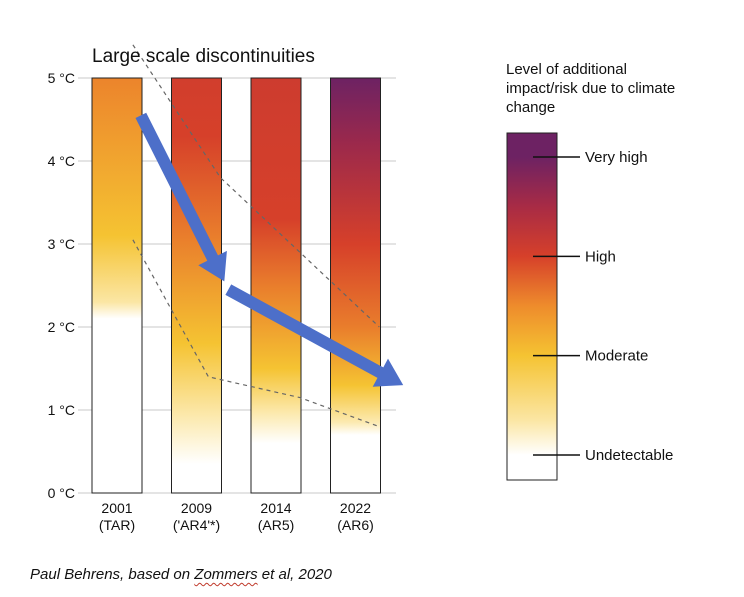 The image size is (744, 597). Describe the element at coordinates (116, 508) in the screenshot. I see `x-tick-year: 2001` at that location.